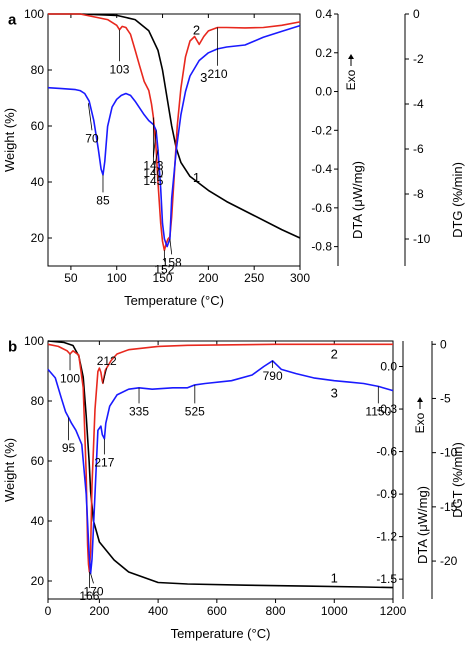  I want to click on x-tick-label: 100, so click(117, 278).